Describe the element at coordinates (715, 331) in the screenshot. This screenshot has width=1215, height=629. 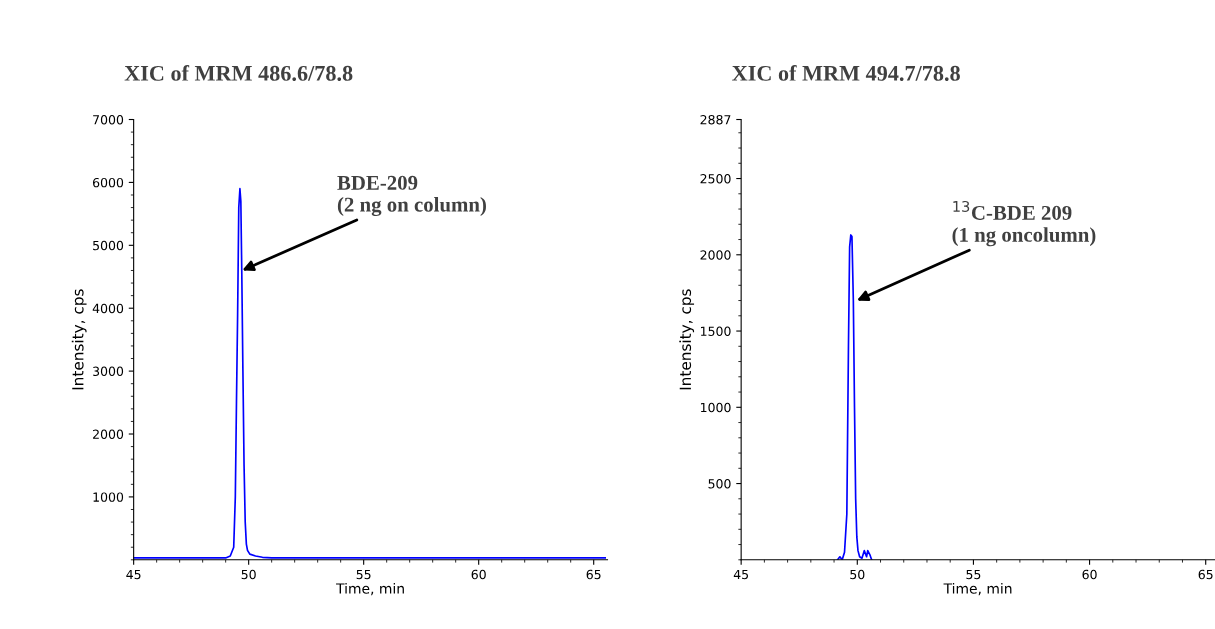
I see `y-tick-label: 1500` at that location.